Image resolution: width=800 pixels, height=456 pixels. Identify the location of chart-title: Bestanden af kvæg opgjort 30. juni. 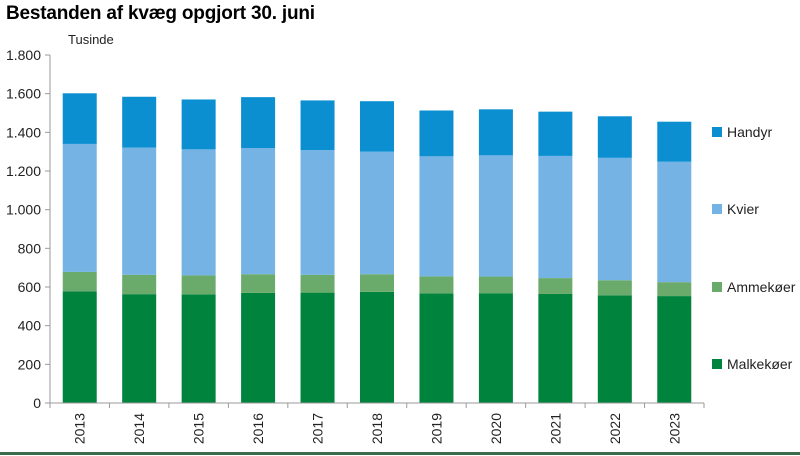
(160, 13).